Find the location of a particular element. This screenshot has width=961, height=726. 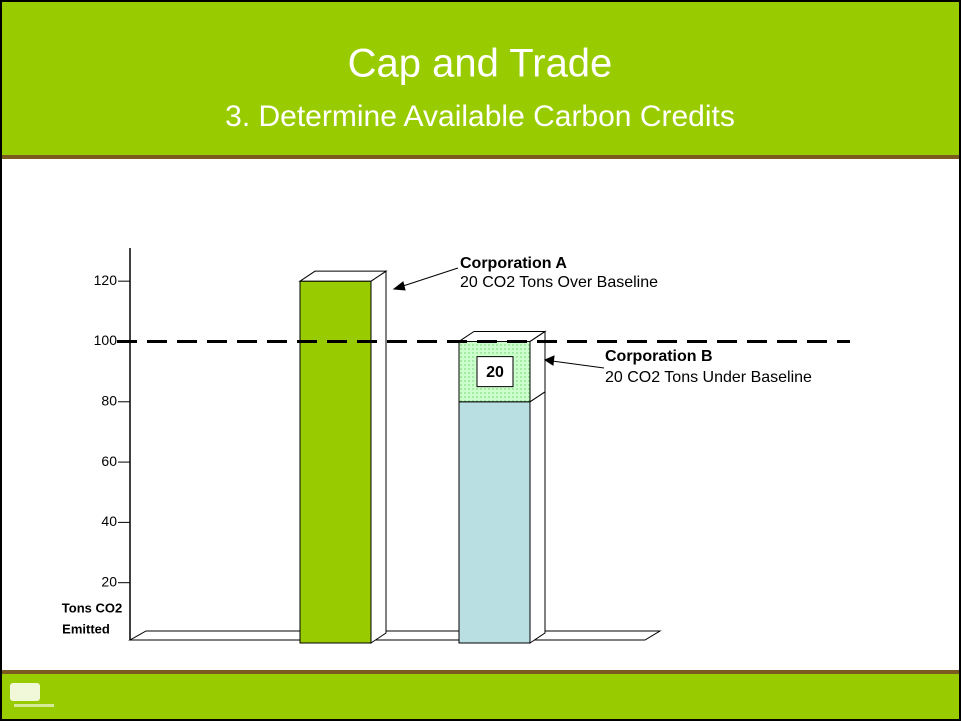

y-tick-label: 100 is located at coordinates (106, 340).